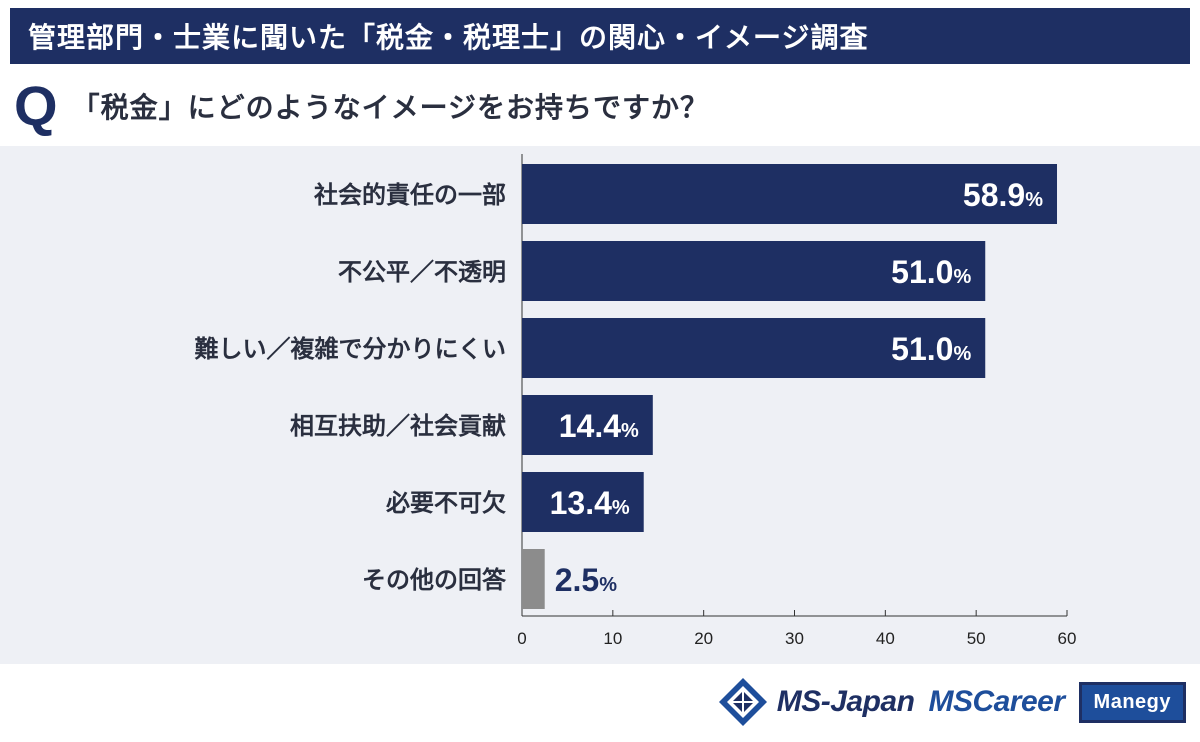 The image size is (1200, 742). What do you see at coordinates (422, 272) in the screenshot?
I see `category-label-1: 不公平／不透明` at bounding box center [422, 272].